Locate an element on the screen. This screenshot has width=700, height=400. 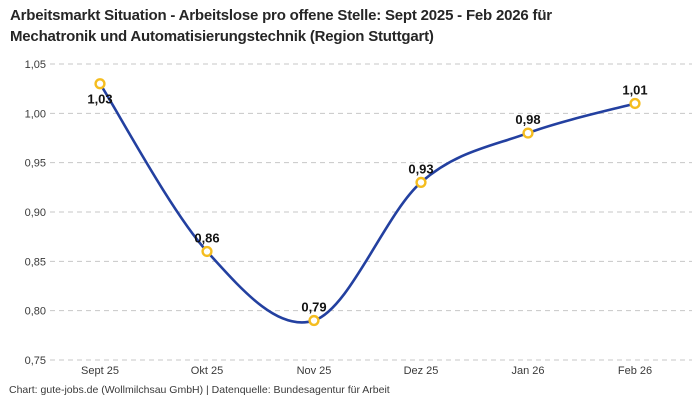
y-tick-label: 0,90 is located at coordinates (35, 213).